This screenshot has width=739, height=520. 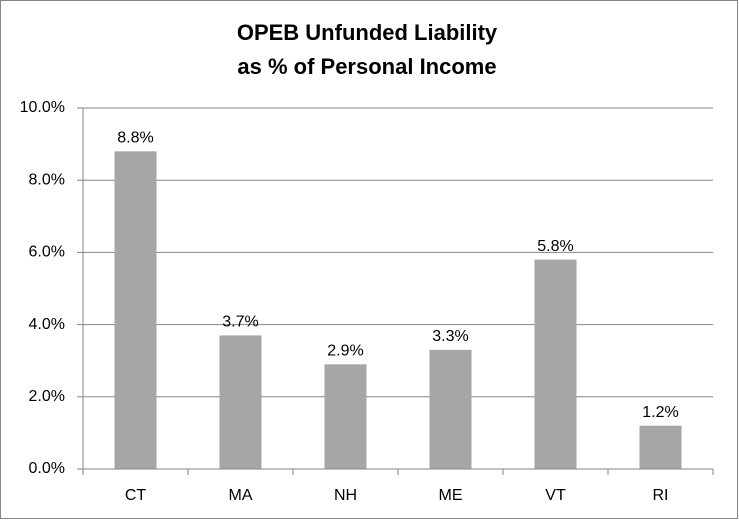 I want to click on chart-title: OPEB Unfunded Liability, so click(x=367, y=32).